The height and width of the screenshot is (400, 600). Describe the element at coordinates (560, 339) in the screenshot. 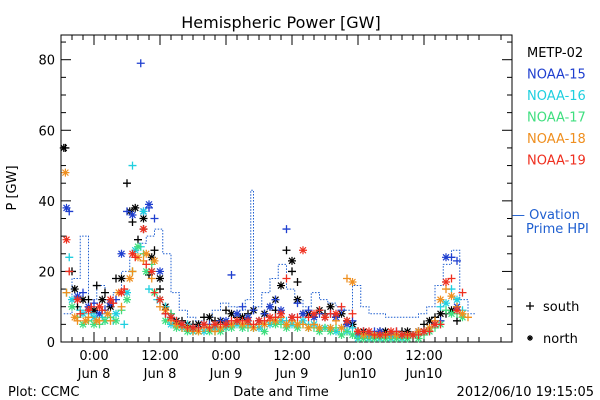

I see `marker-legend-label: north` at that location.